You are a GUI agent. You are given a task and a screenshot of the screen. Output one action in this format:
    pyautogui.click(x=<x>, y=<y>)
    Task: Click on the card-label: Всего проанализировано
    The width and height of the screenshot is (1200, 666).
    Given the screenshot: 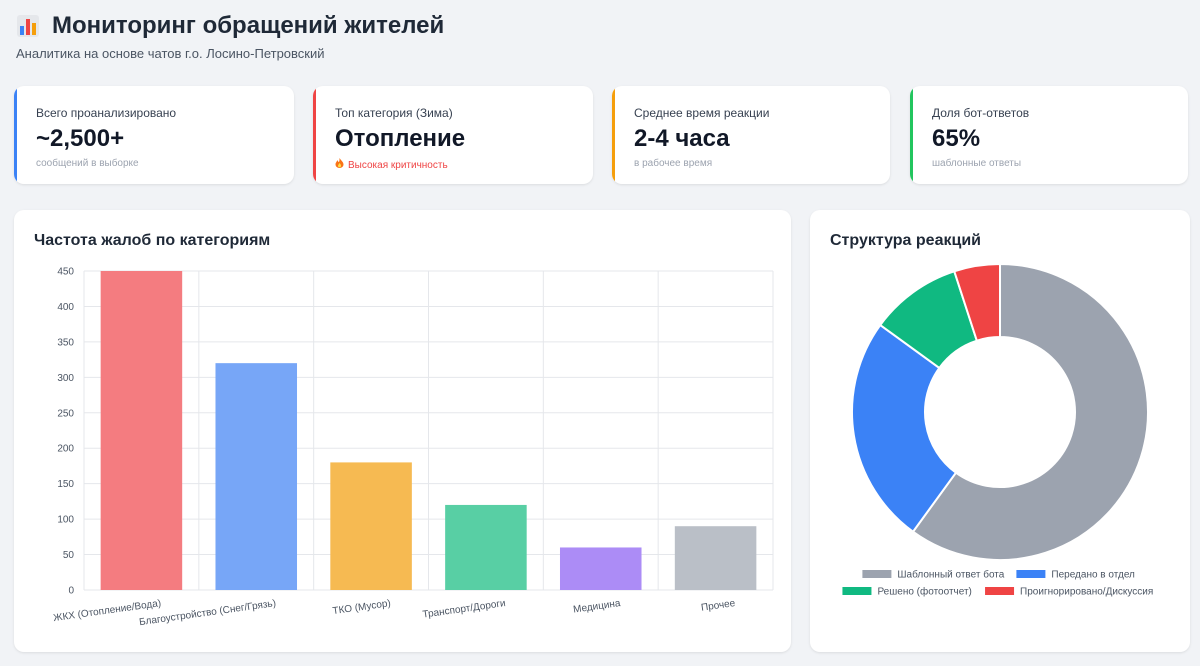 What is the action you would take?
    pyautogui.click(x=106, y=113)
    